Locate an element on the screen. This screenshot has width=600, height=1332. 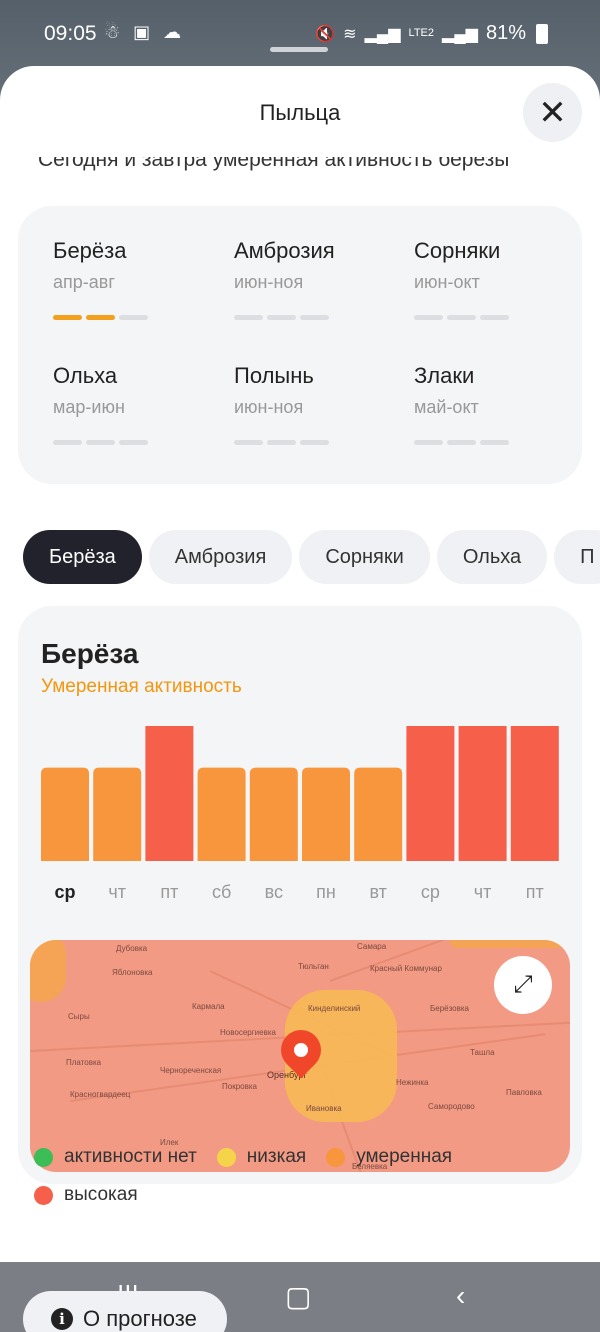
allergen-item: Сорняки июн-окт is located at coordinates (499, 279).